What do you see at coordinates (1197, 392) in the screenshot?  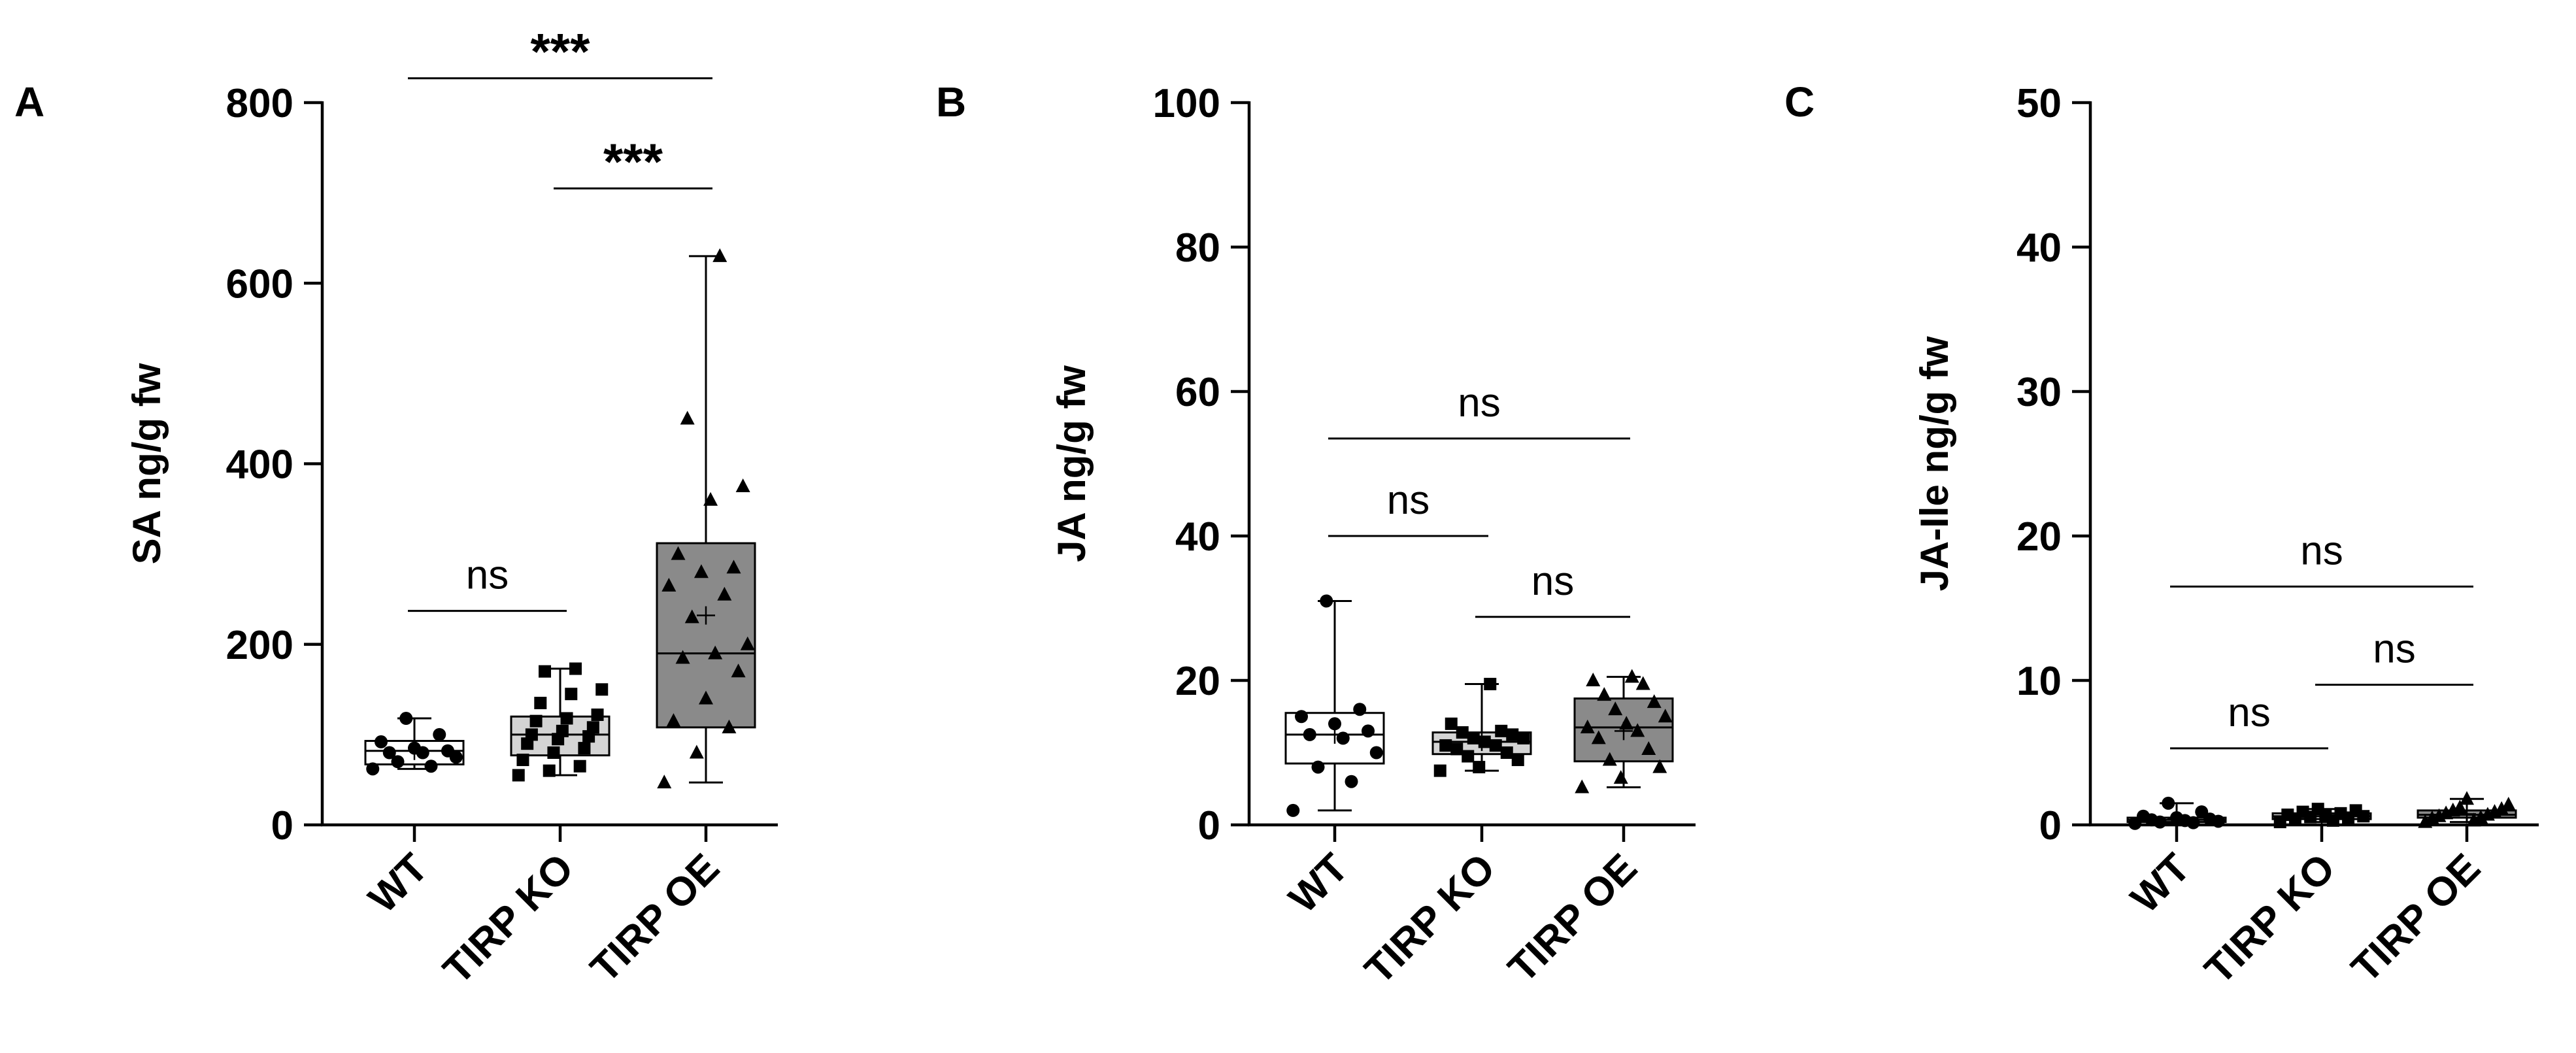 I see `y-tick-label: 60` at bounding box center [1197, 392].